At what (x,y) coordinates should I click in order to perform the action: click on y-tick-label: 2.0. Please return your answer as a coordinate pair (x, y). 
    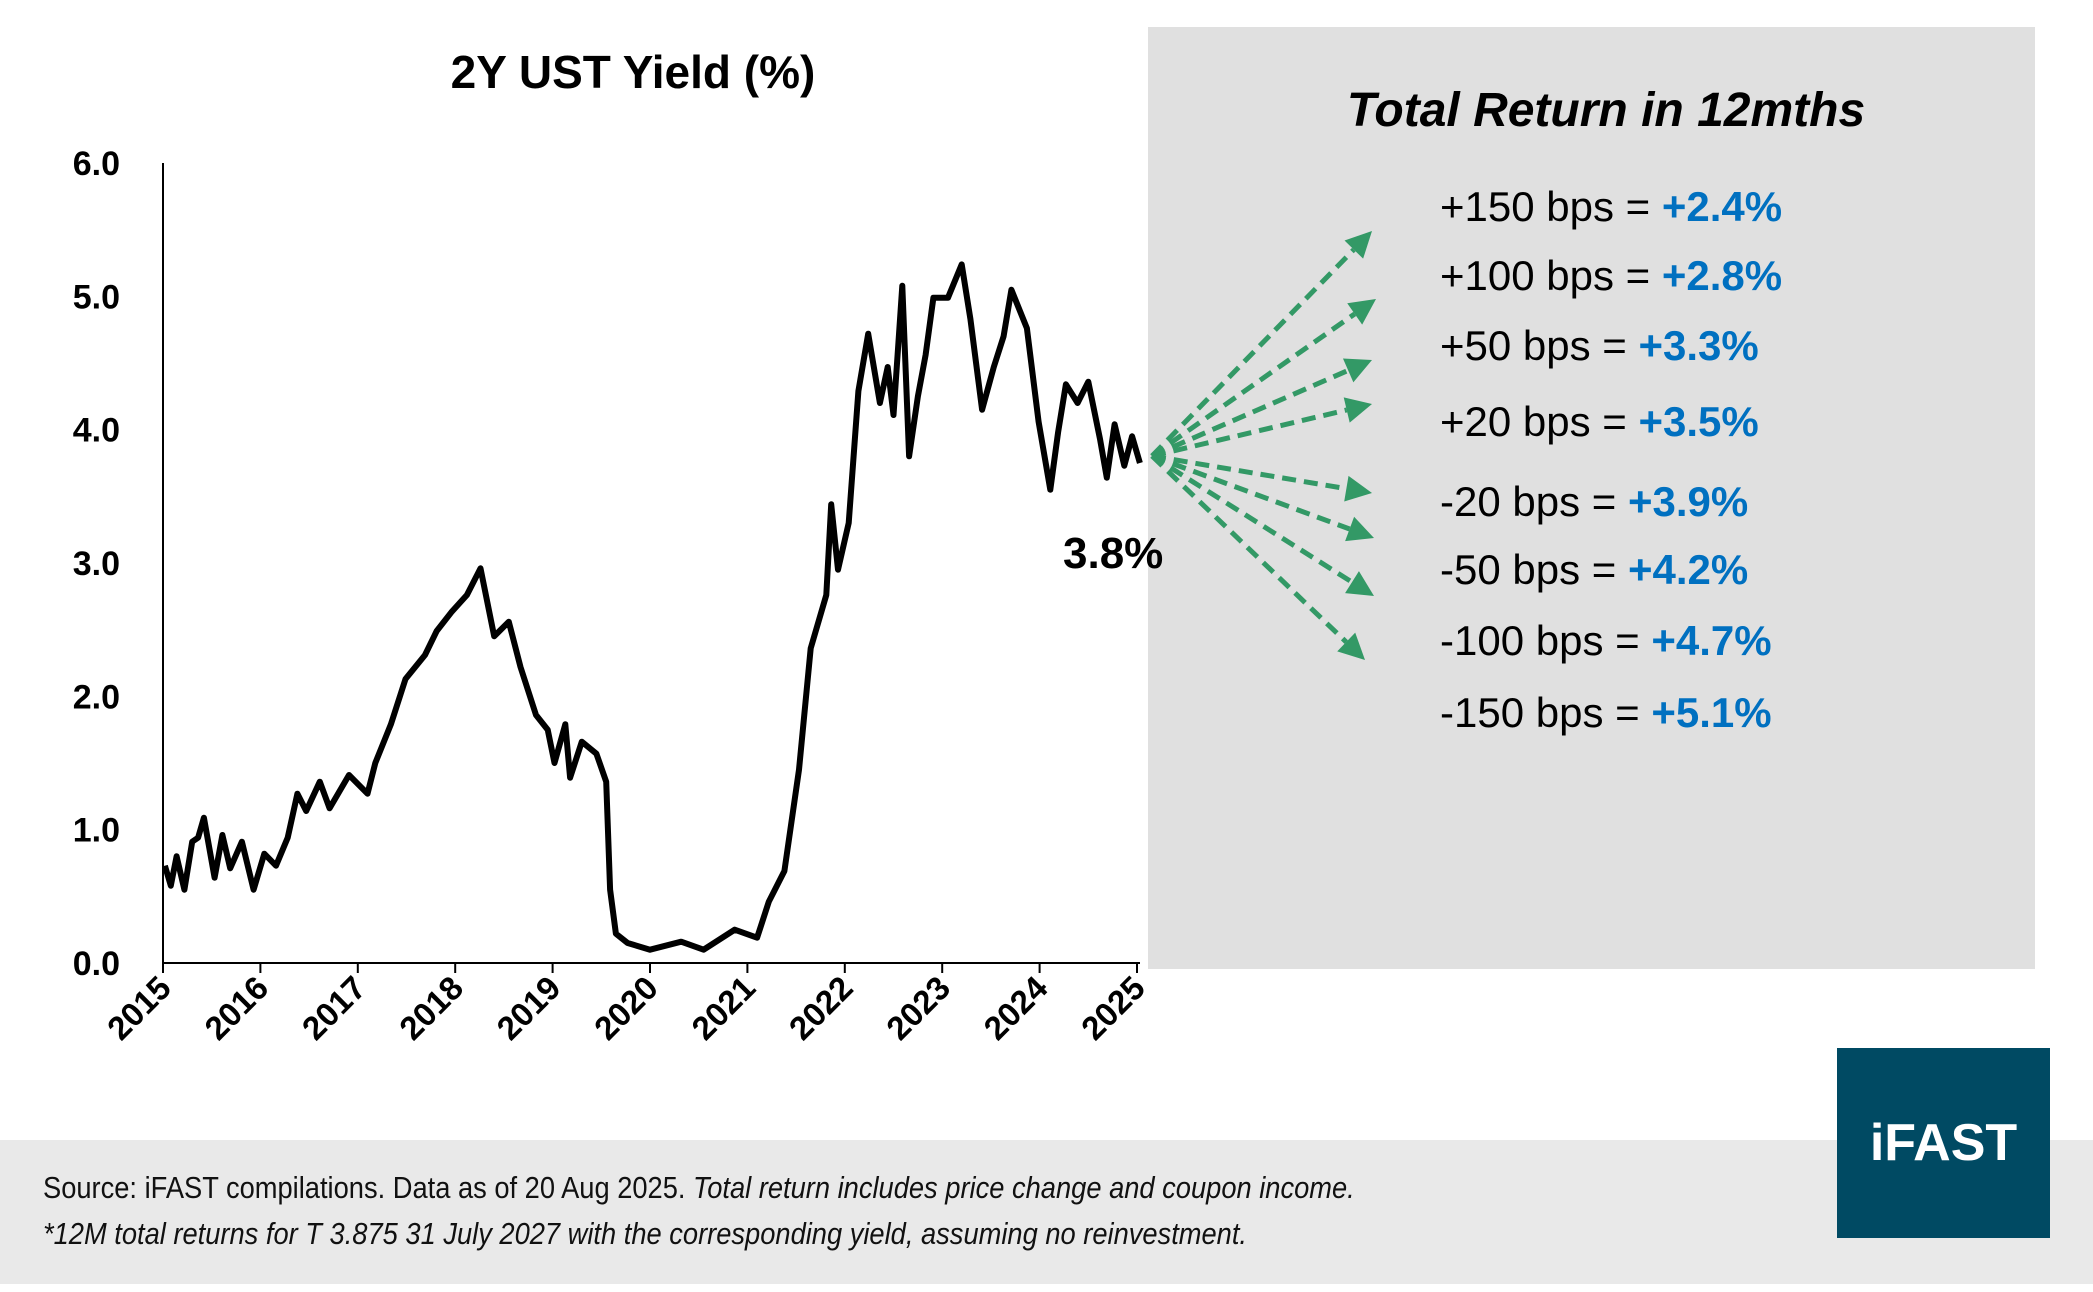
    Looking at the image, I should click on (96, 697).